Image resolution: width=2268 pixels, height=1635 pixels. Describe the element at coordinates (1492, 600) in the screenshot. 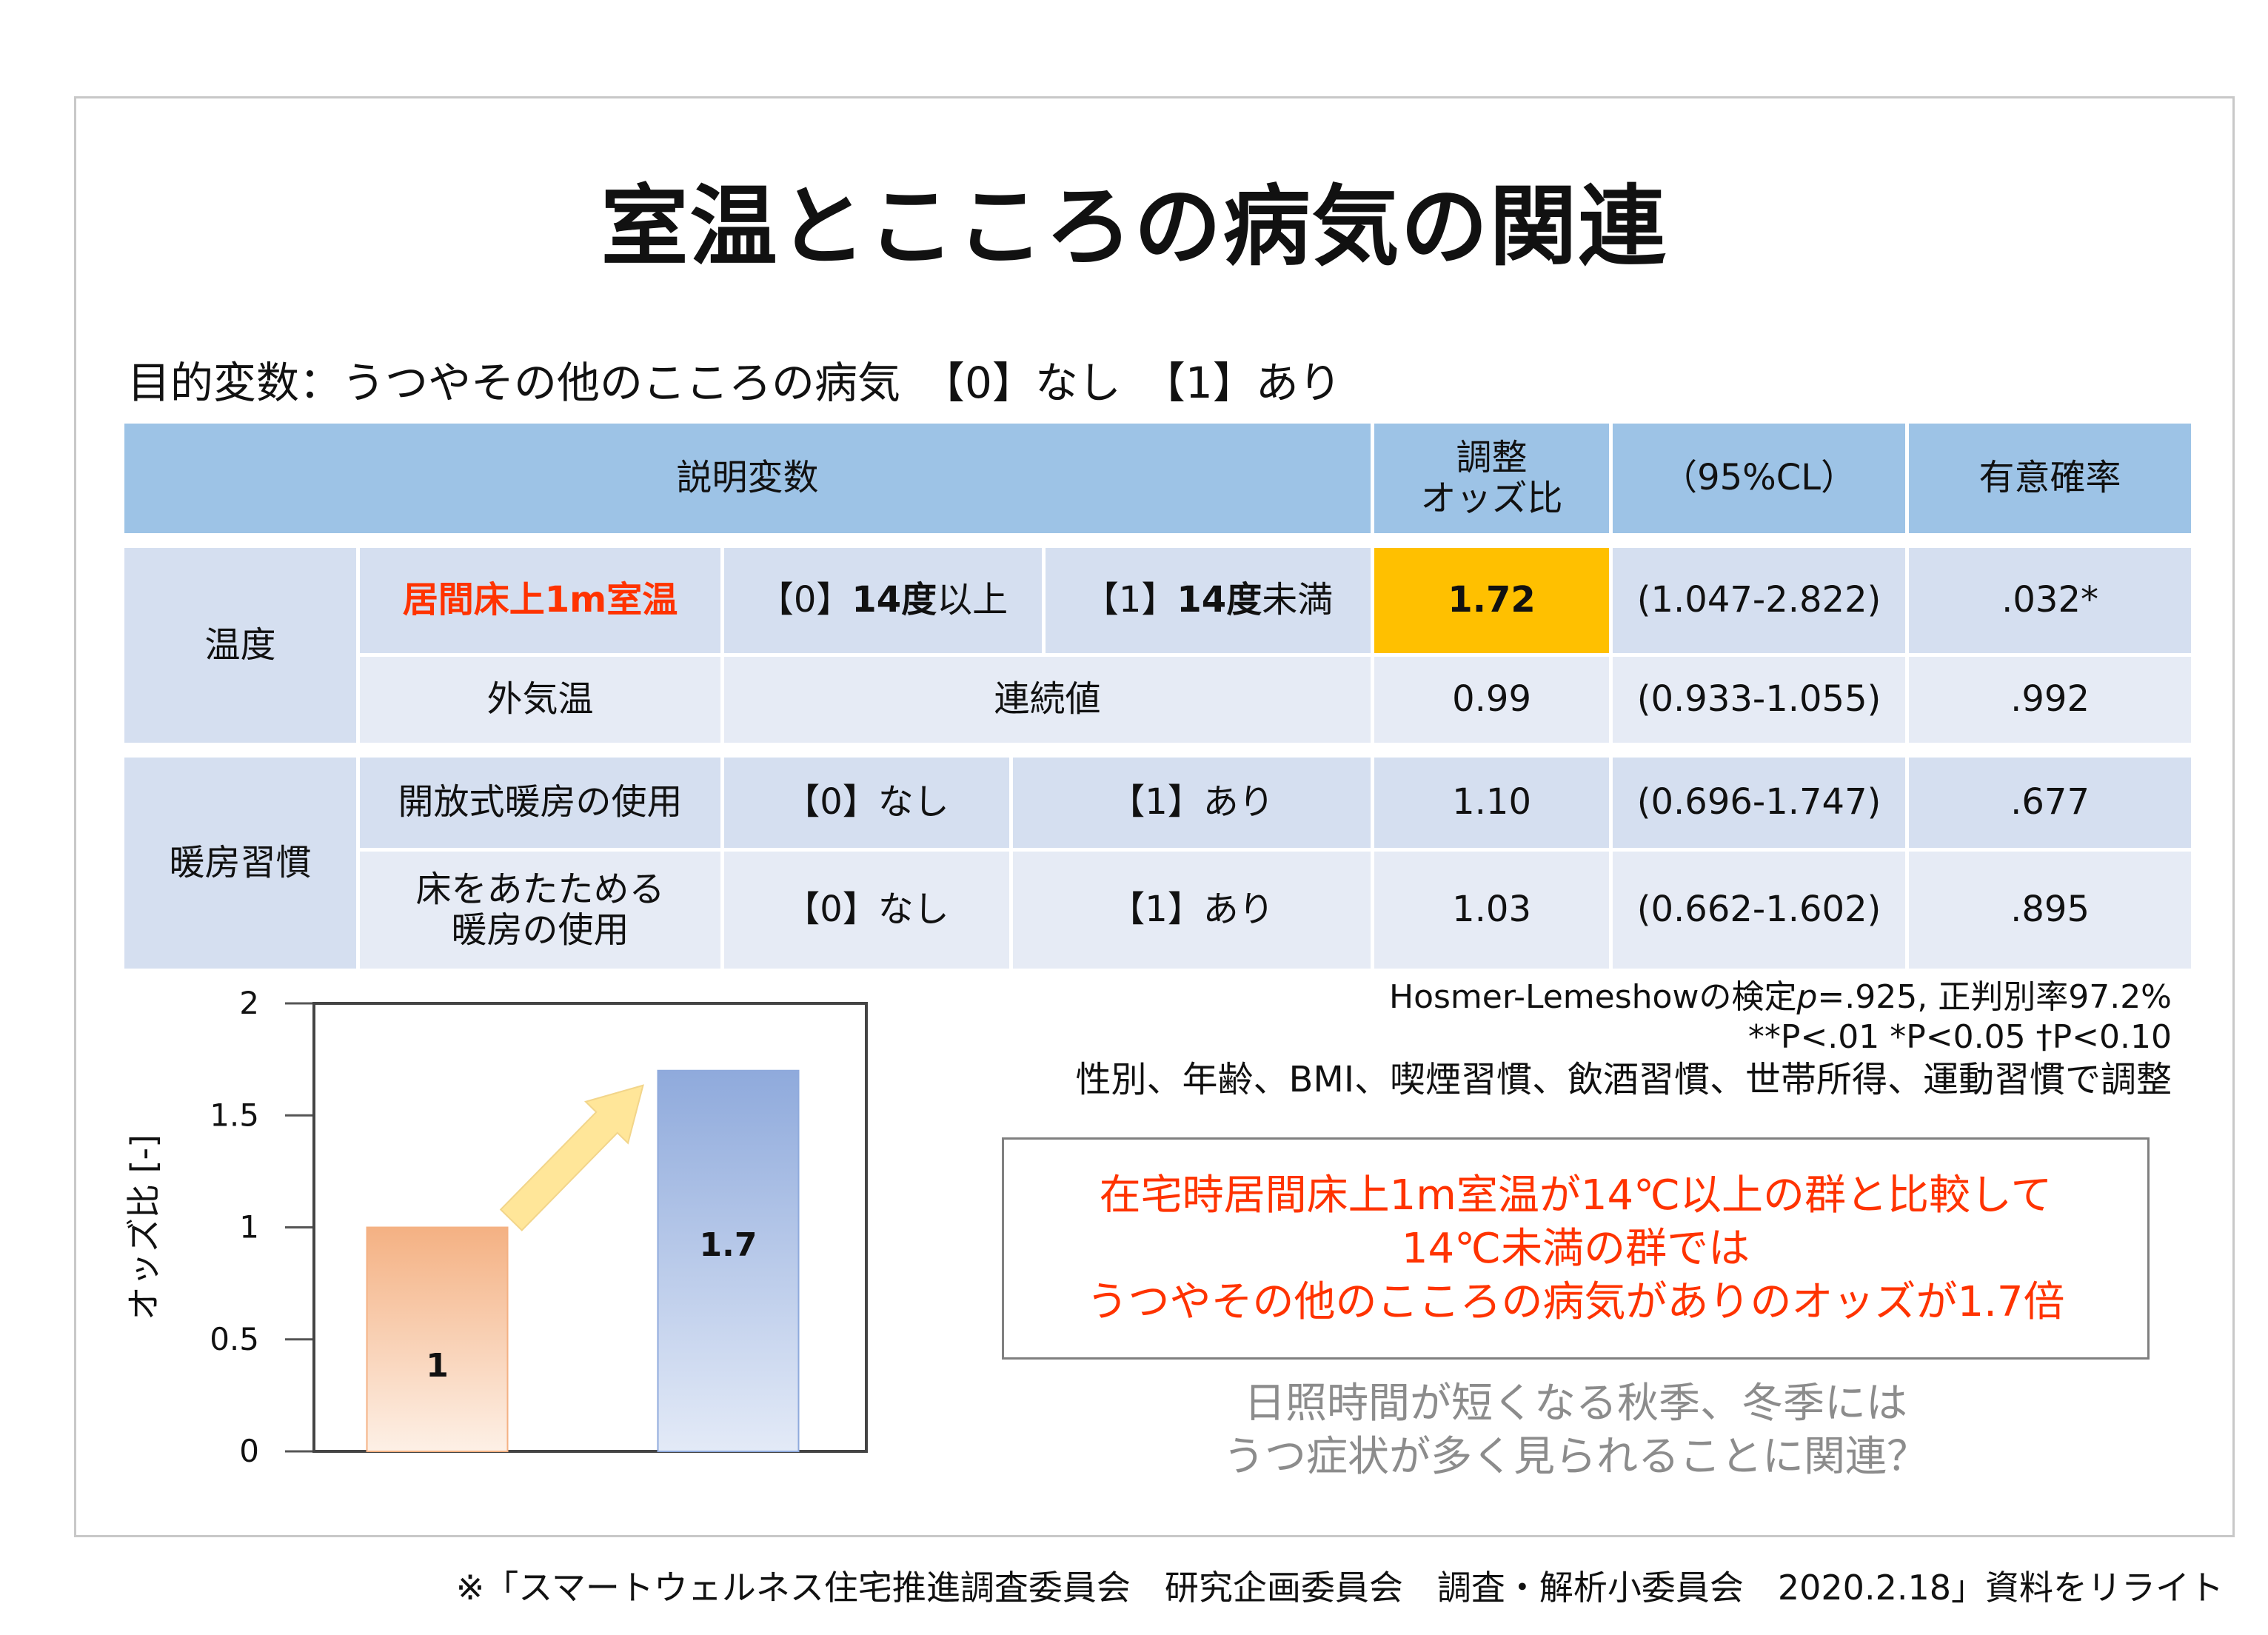

I see `odds-ratio-highlight: 1.72` at that location.